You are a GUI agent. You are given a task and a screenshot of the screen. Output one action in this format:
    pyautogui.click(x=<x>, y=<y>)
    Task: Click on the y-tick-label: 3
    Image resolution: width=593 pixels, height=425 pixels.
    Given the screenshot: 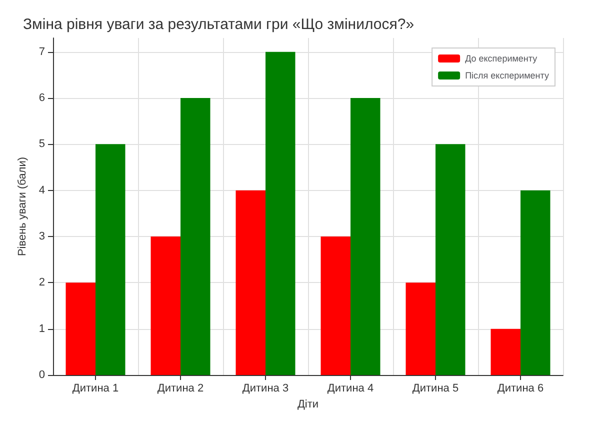 What is the action you would take?
    pyautogui.click(x=41, y=236)
    